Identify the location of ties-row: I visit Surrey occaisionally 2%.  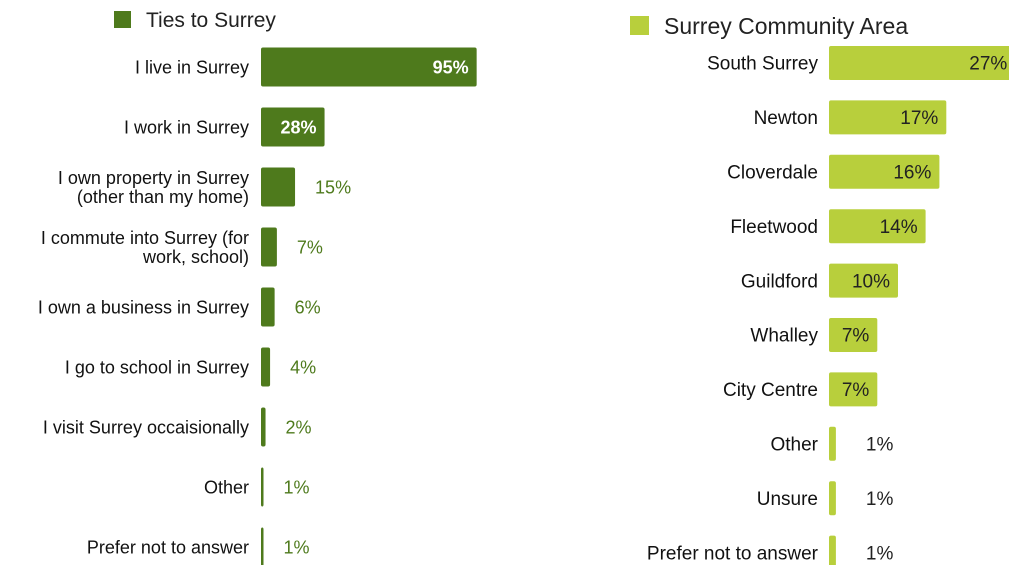
(177, 427).